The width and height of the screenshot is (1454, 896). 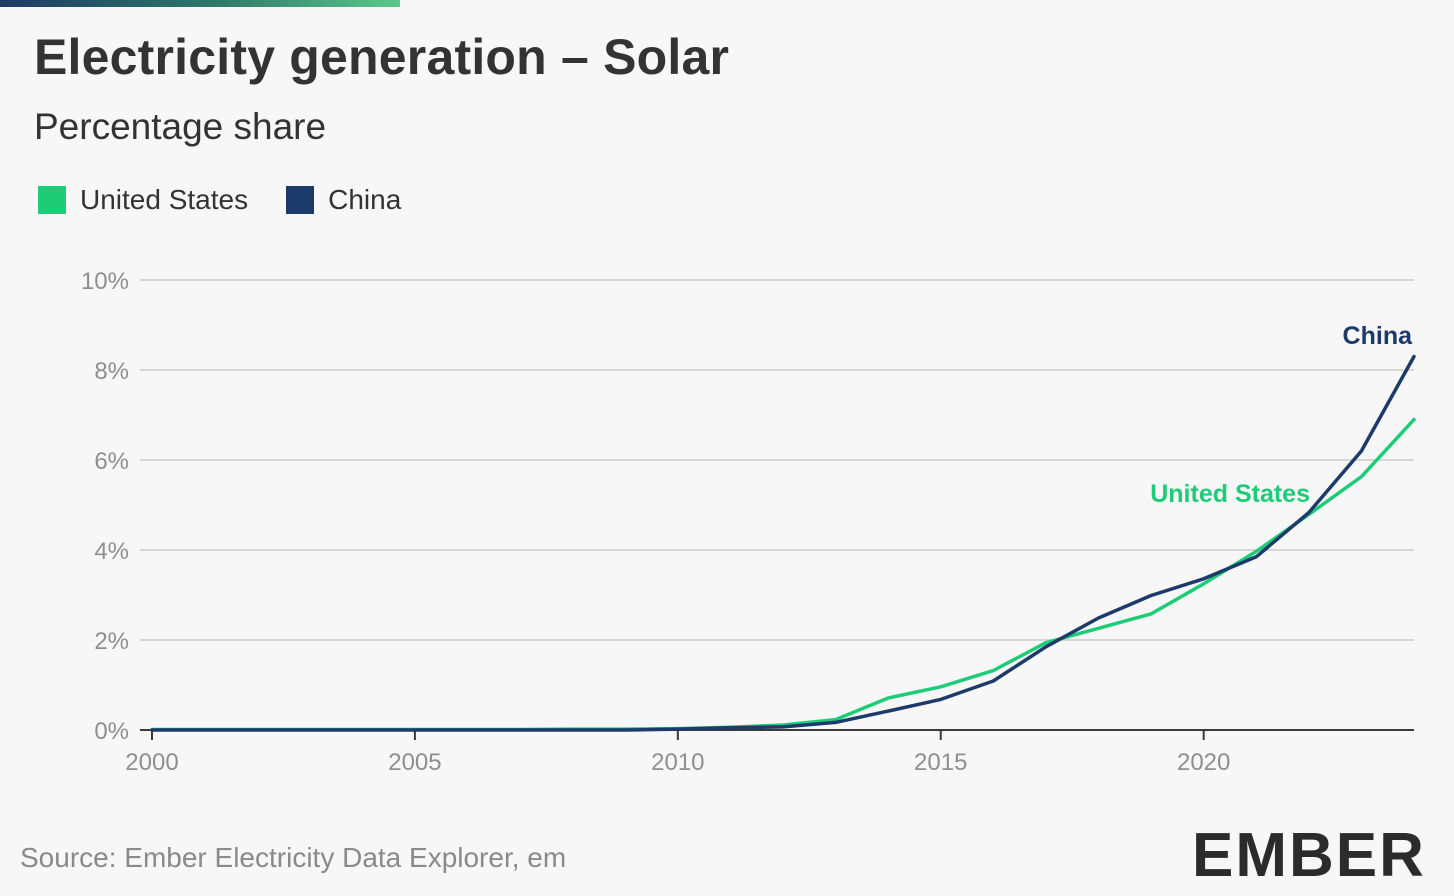 I want to click on x-tick-label: 2020, so click(x=1203, y=762).